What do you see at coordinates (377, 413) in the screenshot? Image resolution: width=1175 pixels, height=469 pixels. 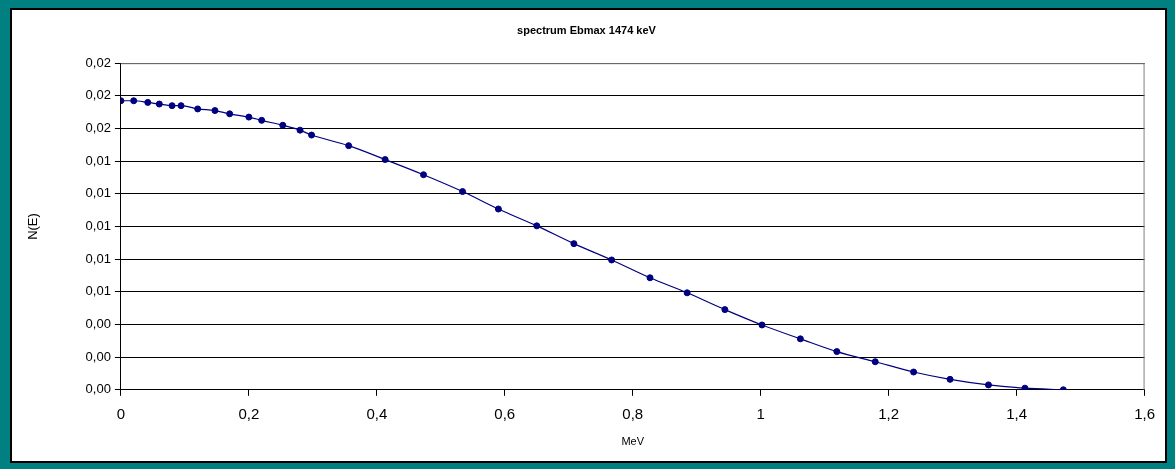 I see `x-tick-label: 0,4` at bounding box center [377, 413].